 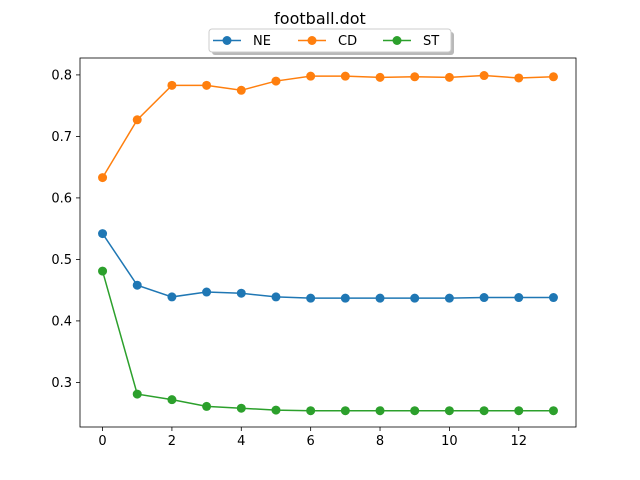 I want to click on legend-box, so click(x=330, y=40).